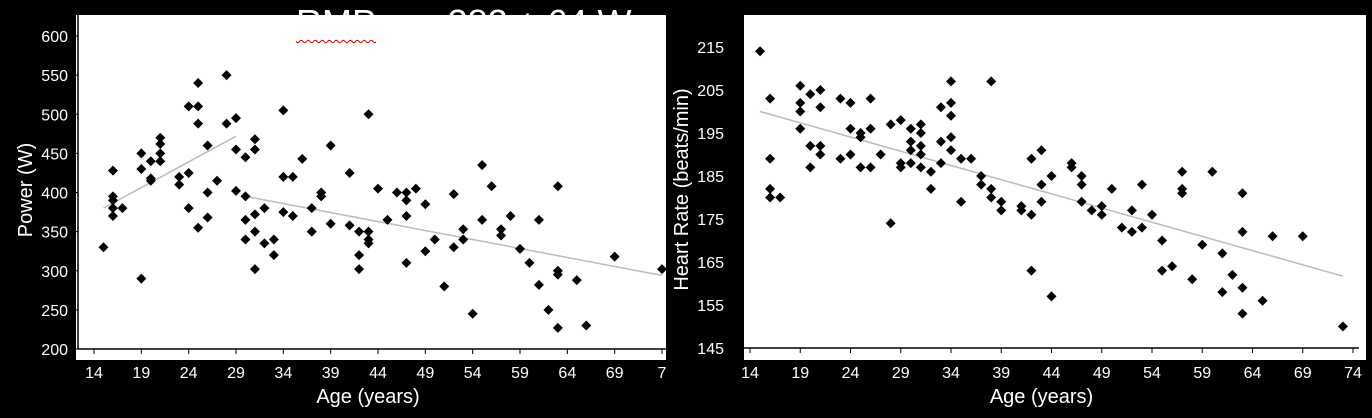 The height and width of the screenshot is (418, 1372). What do you see at coordinates (378, 373) in the screenshot?
I see `power-x-tick-label: 44` at bounding box center [378, 373].